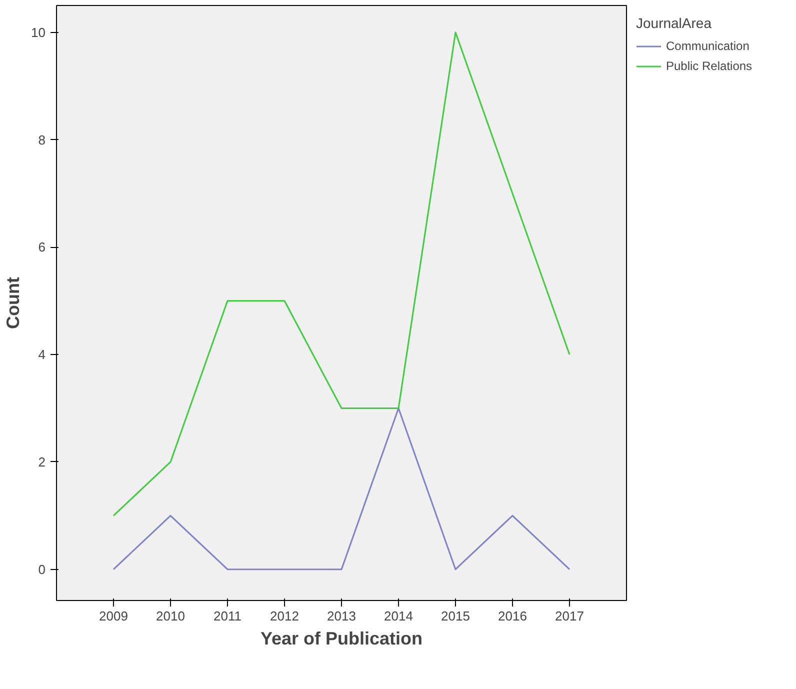 This screenshot has height=689, width=796. I want to click on x-tick-label: 2015, so click(455, 616).